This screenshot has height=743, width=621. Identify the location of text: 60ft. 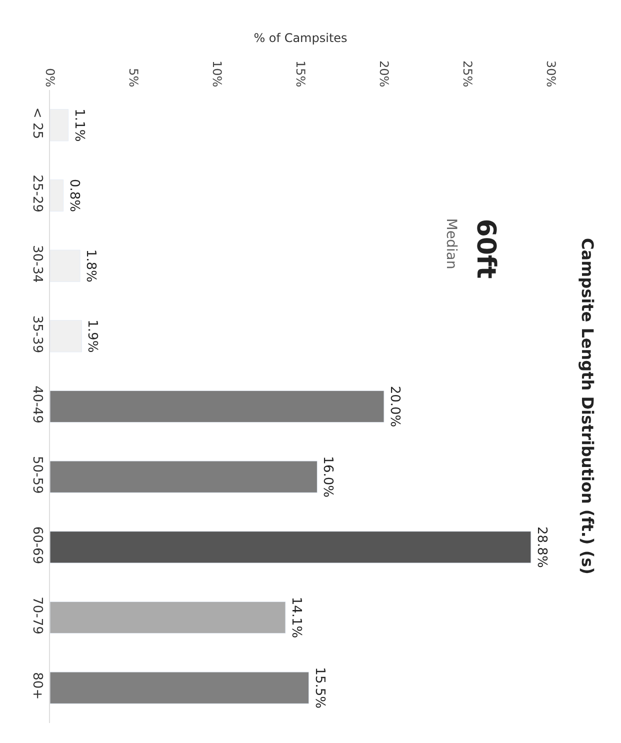
(485, 248).